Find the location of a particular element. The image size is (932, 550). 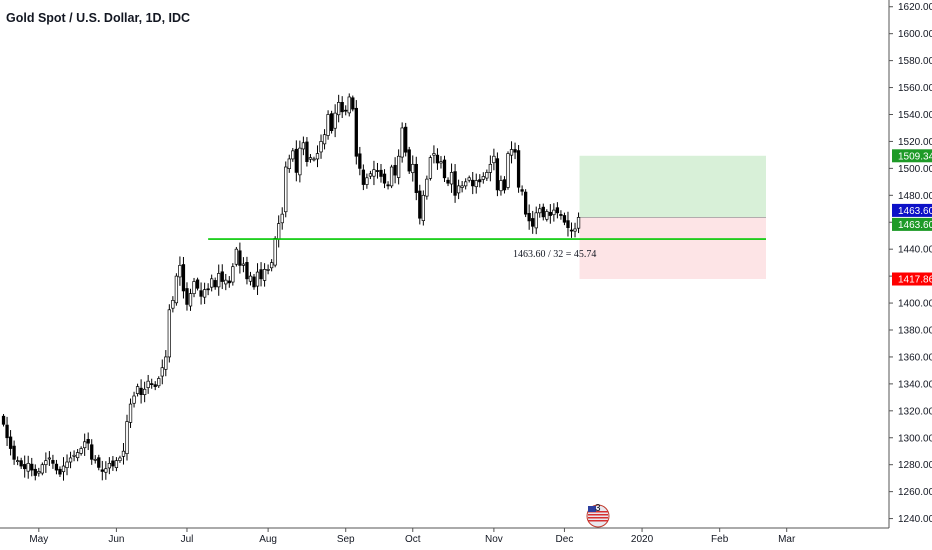

us-flag-badge-icon: 3 is located at coordinates (598, 515).